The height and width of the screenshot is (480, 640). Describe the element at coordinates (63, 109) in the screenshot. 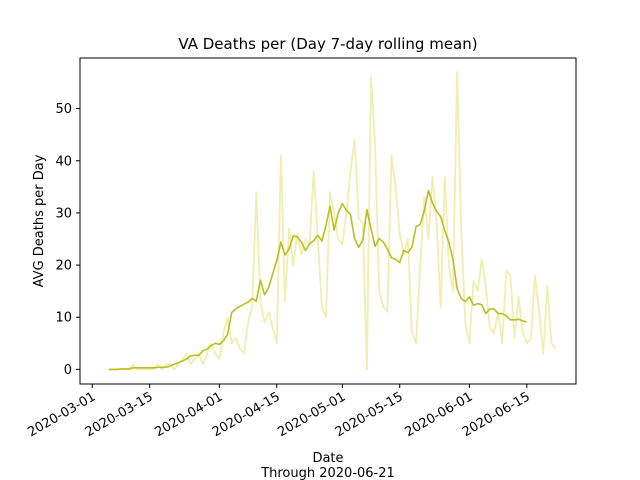

I see `y-tick-label: 50` at that location.